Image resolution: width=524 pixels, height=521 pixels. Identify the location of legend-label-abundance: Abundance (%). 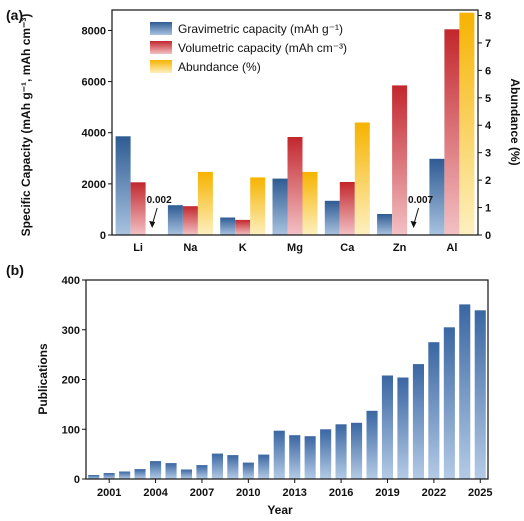
(219, 67).